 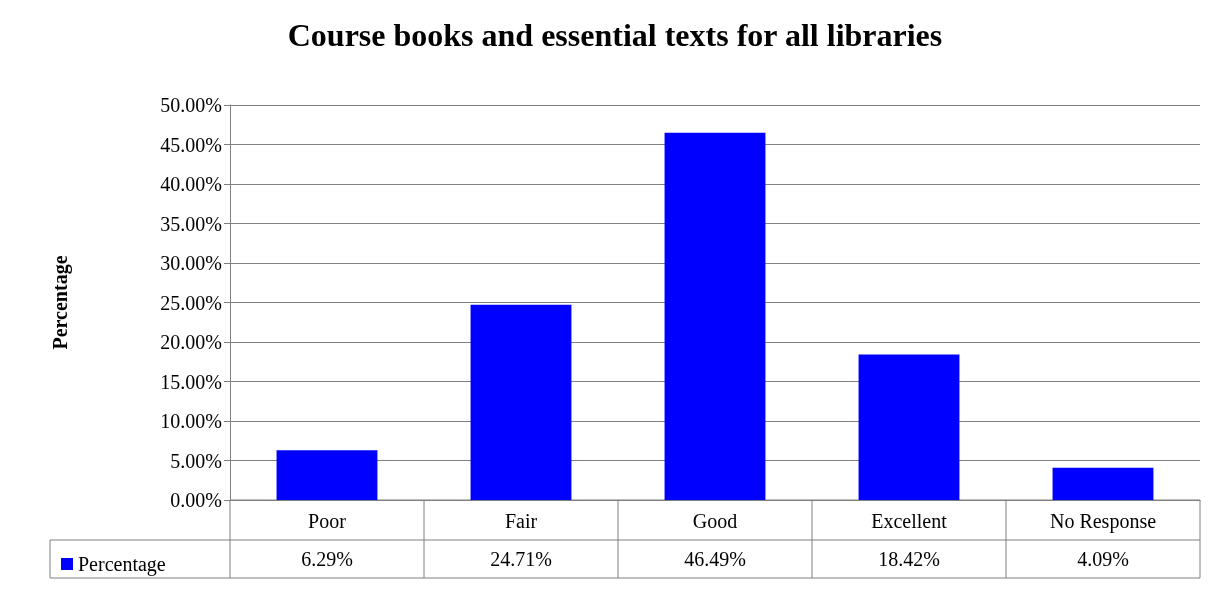 I want to click on y-tick-label: 5.00%, so click(x=196, y=460).